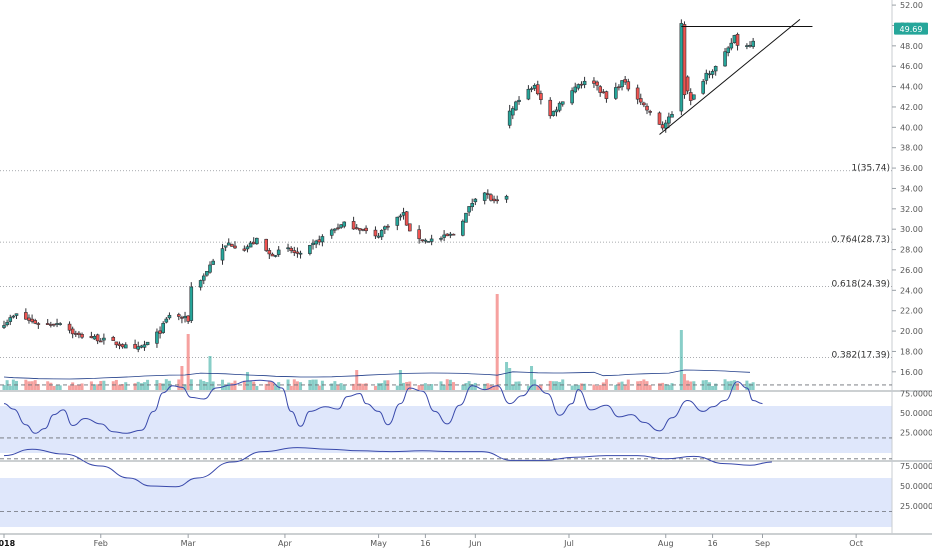  What do you see at coordinates (916, 486) in the screenshot?
I see `osc2-axis-label: 50.0000` at bounding box center [916, 486].